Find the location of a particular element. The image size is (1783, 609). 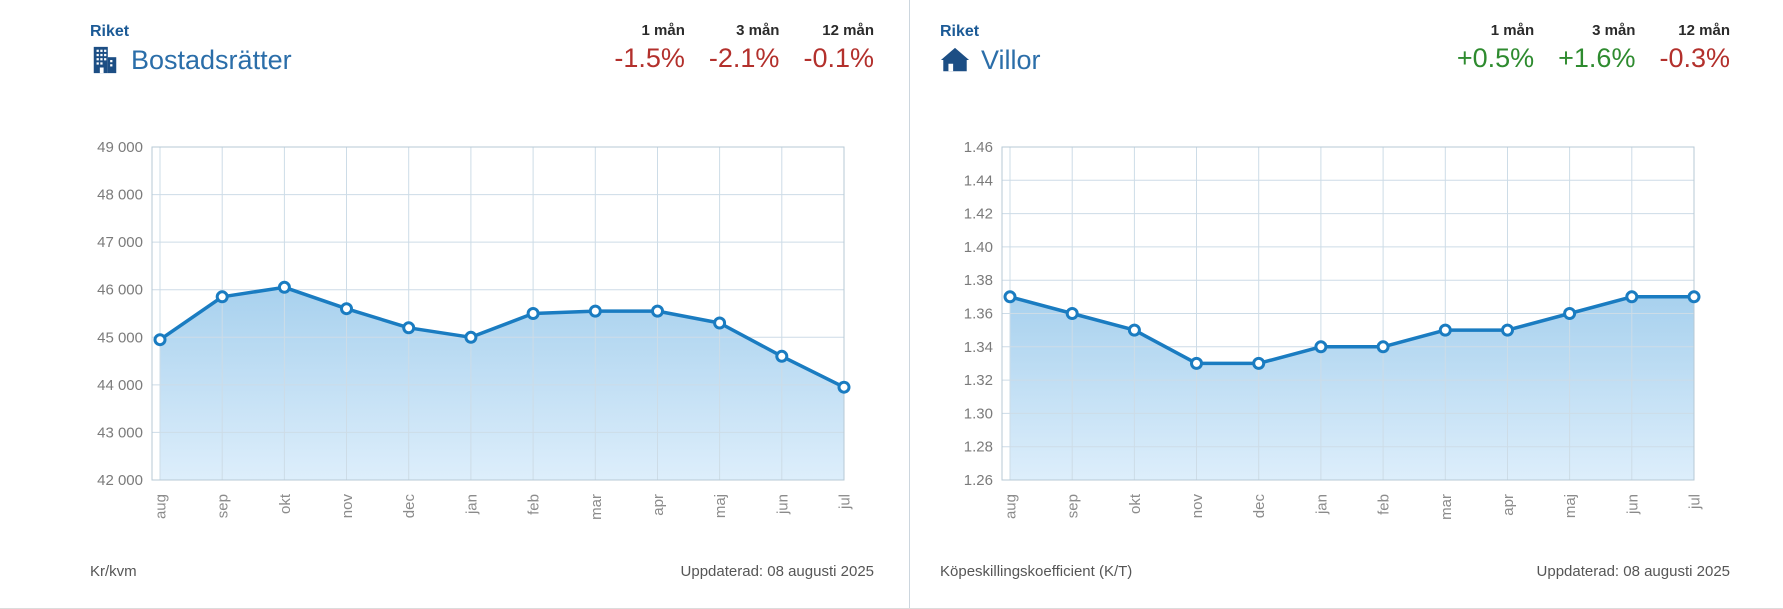

stat-12man: 12 mån -0.1% is located at coordinates (838, 47).